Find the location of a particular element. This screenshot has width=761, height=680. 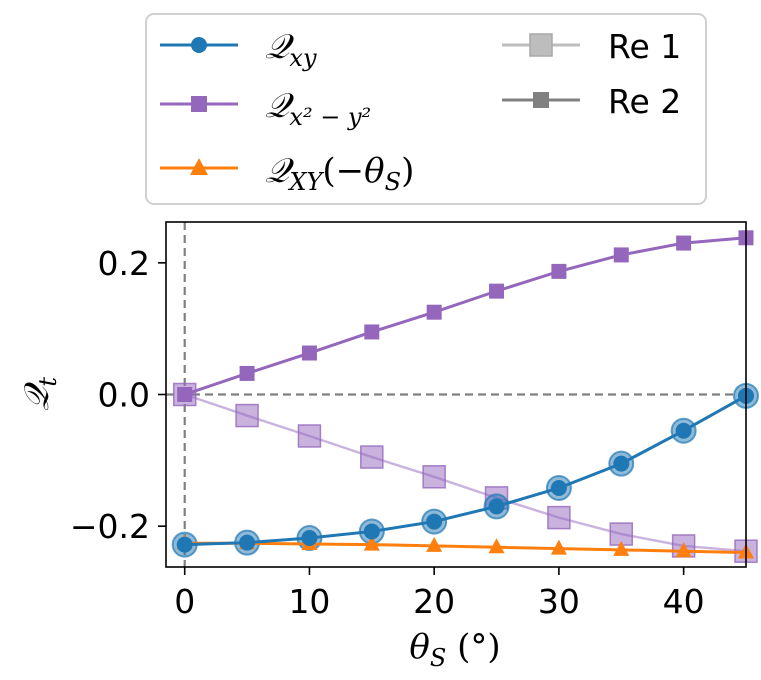

legend-label-re1: Re 1 is located at coordinates (644, 46).